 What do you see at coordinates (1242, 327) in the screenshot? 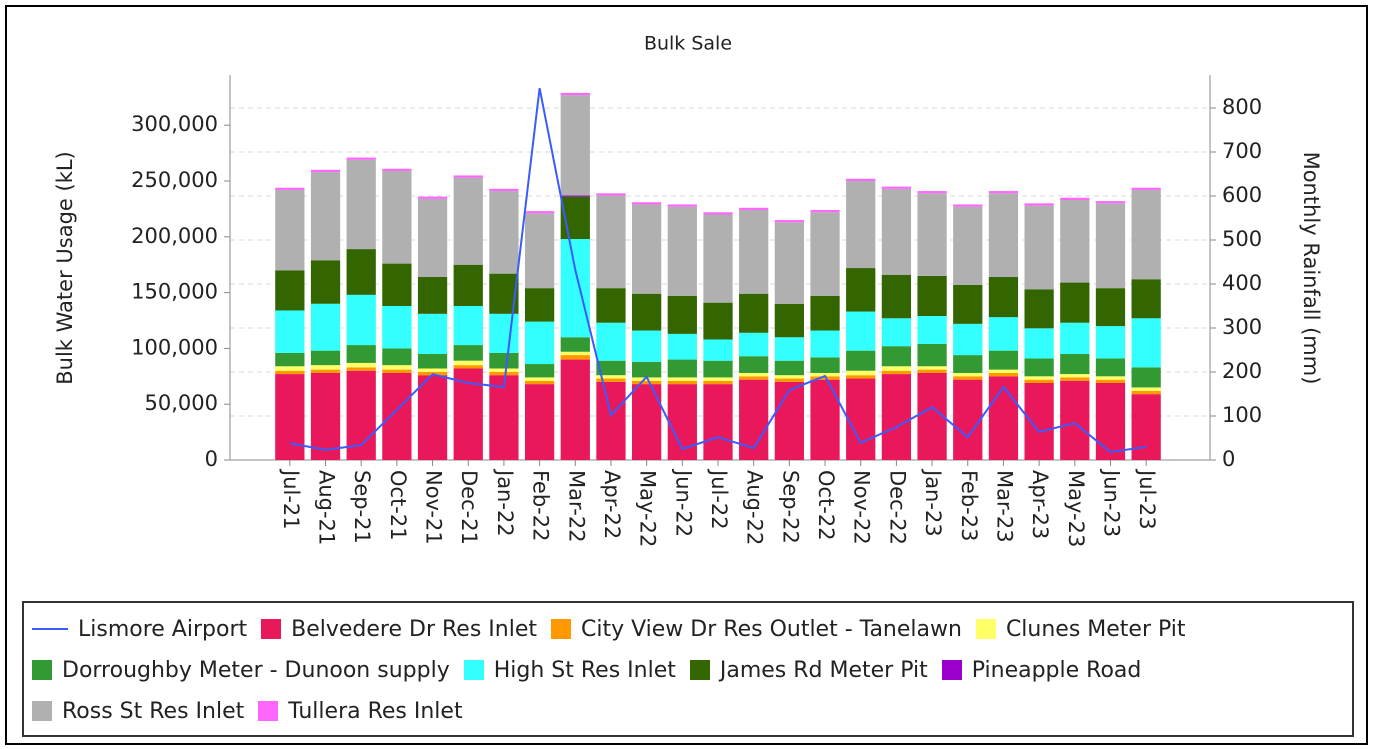
I see `y2-tick-label: 300` at bounding box center [1242, 327].